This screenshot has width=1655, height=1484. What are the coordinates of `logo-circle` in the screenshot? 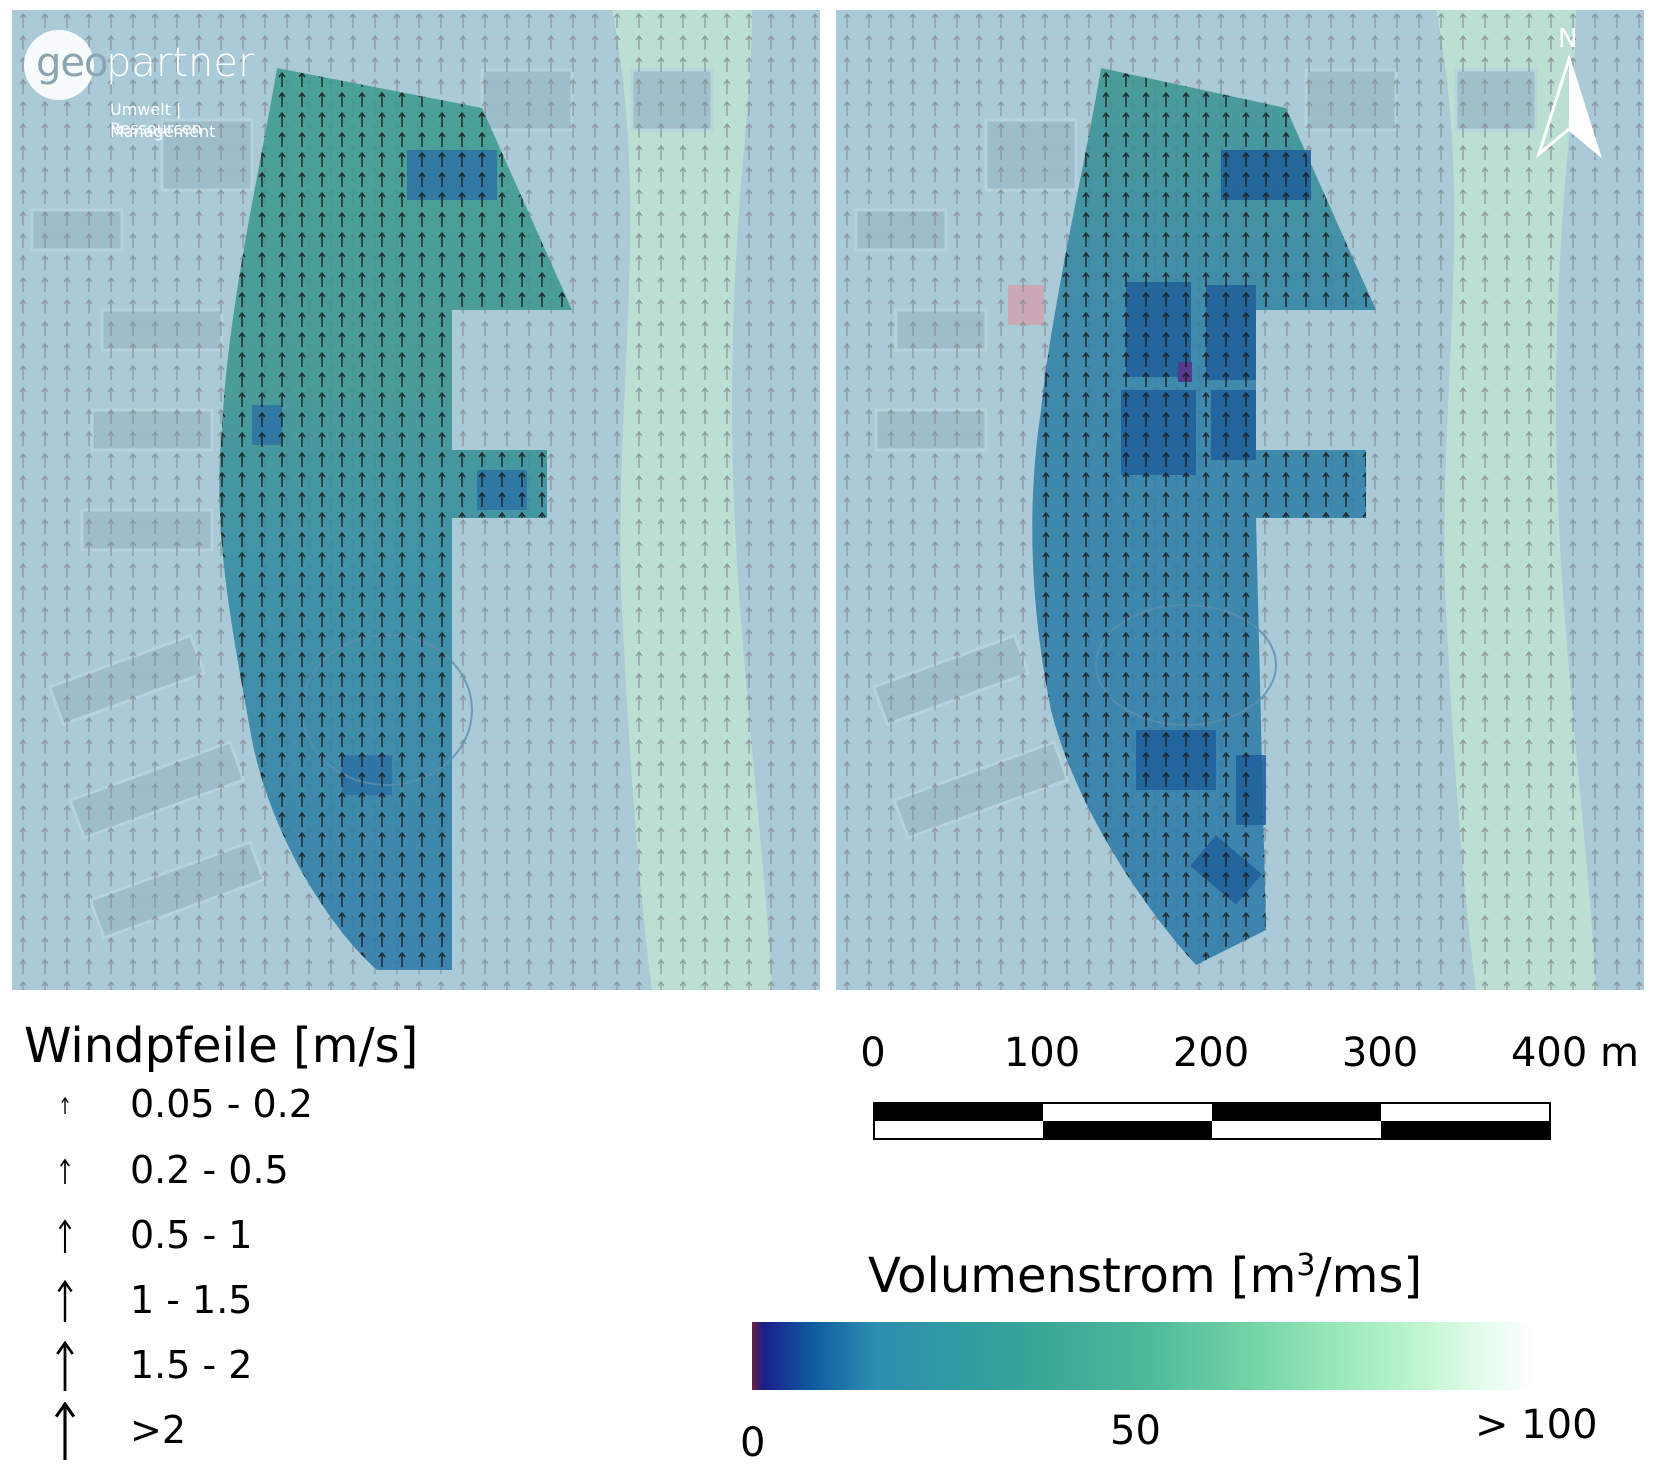 It's located at (59, 65).